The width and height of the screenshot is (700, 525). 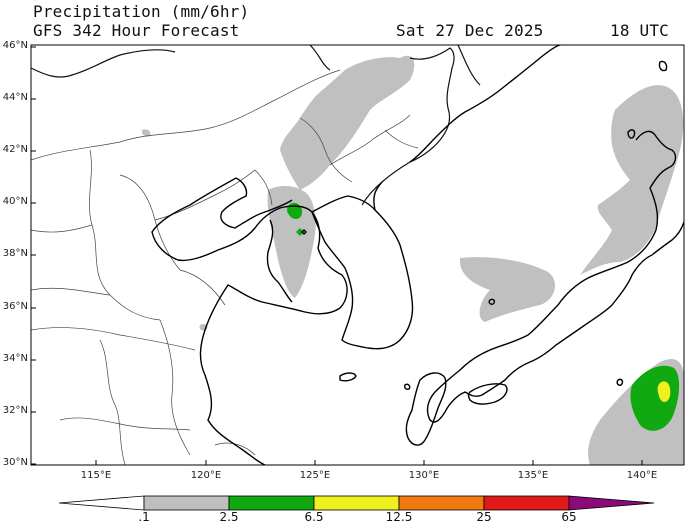 What do you see at coordinates (144, 517) in the screenshot?
I see `colorbar-label: .1` at bounding box center [144, 517].